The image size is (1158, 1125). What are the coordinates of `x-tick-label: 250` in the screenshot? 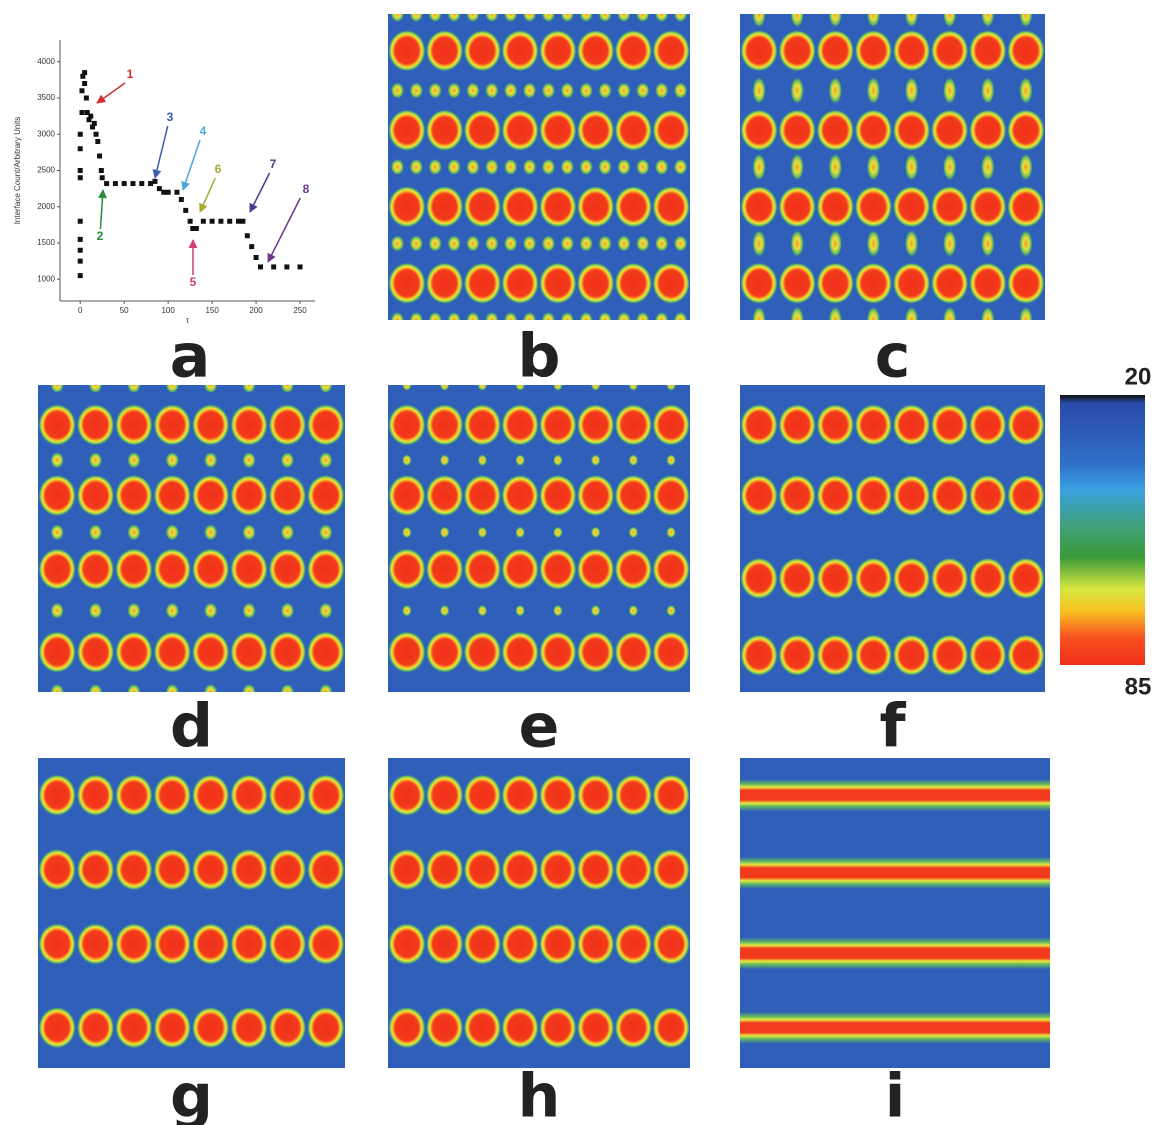 It's located at (300, 310).